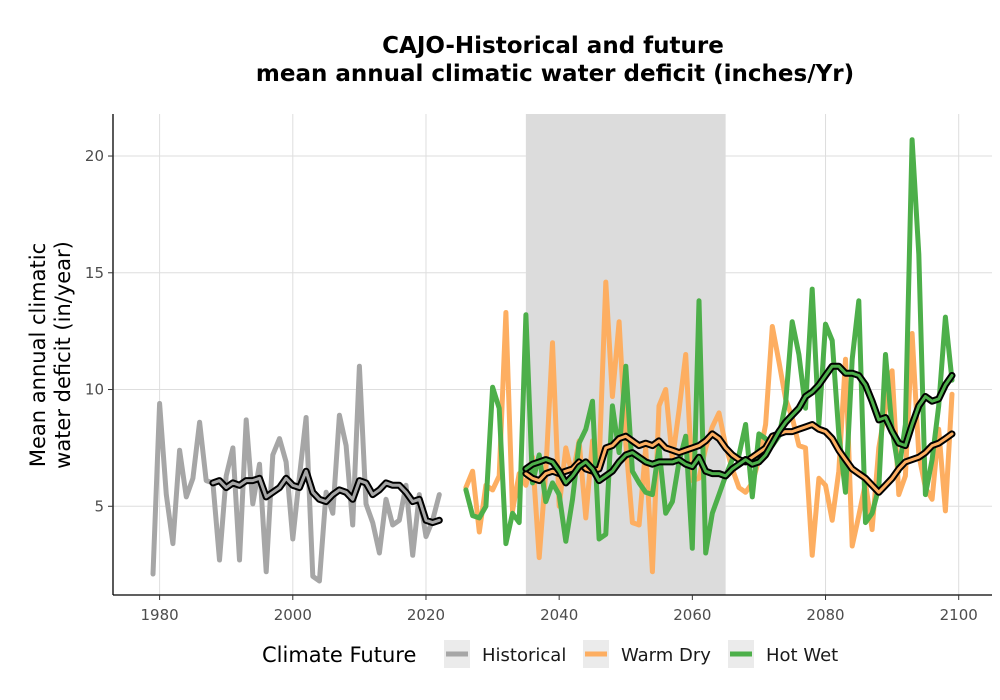 The width and height of the screenshot is (1000, 700). What do you see at coordinates (559, 615) in the screenshot?
I see `x-tick-label: 2040` at bounding box center [559, 615].